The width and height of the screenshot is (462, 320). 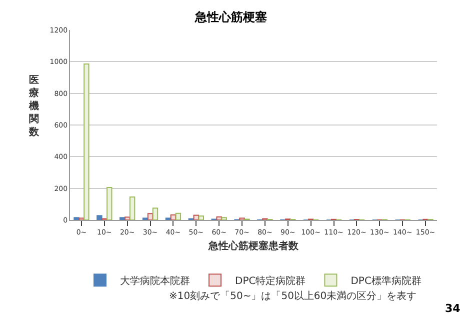 What do you see at coordinates (270, 281) in the screenshot?
I see `legend-label: DPC特定病院群` at bounding box center [270, 281].